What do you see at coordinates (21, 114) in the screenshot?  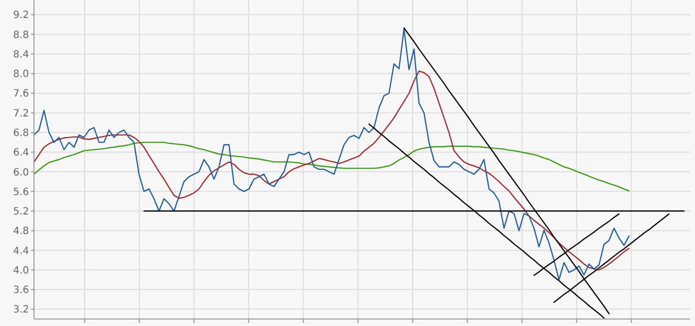 I see `y-tick-label: 7.2` at bounding box center [21, 114].